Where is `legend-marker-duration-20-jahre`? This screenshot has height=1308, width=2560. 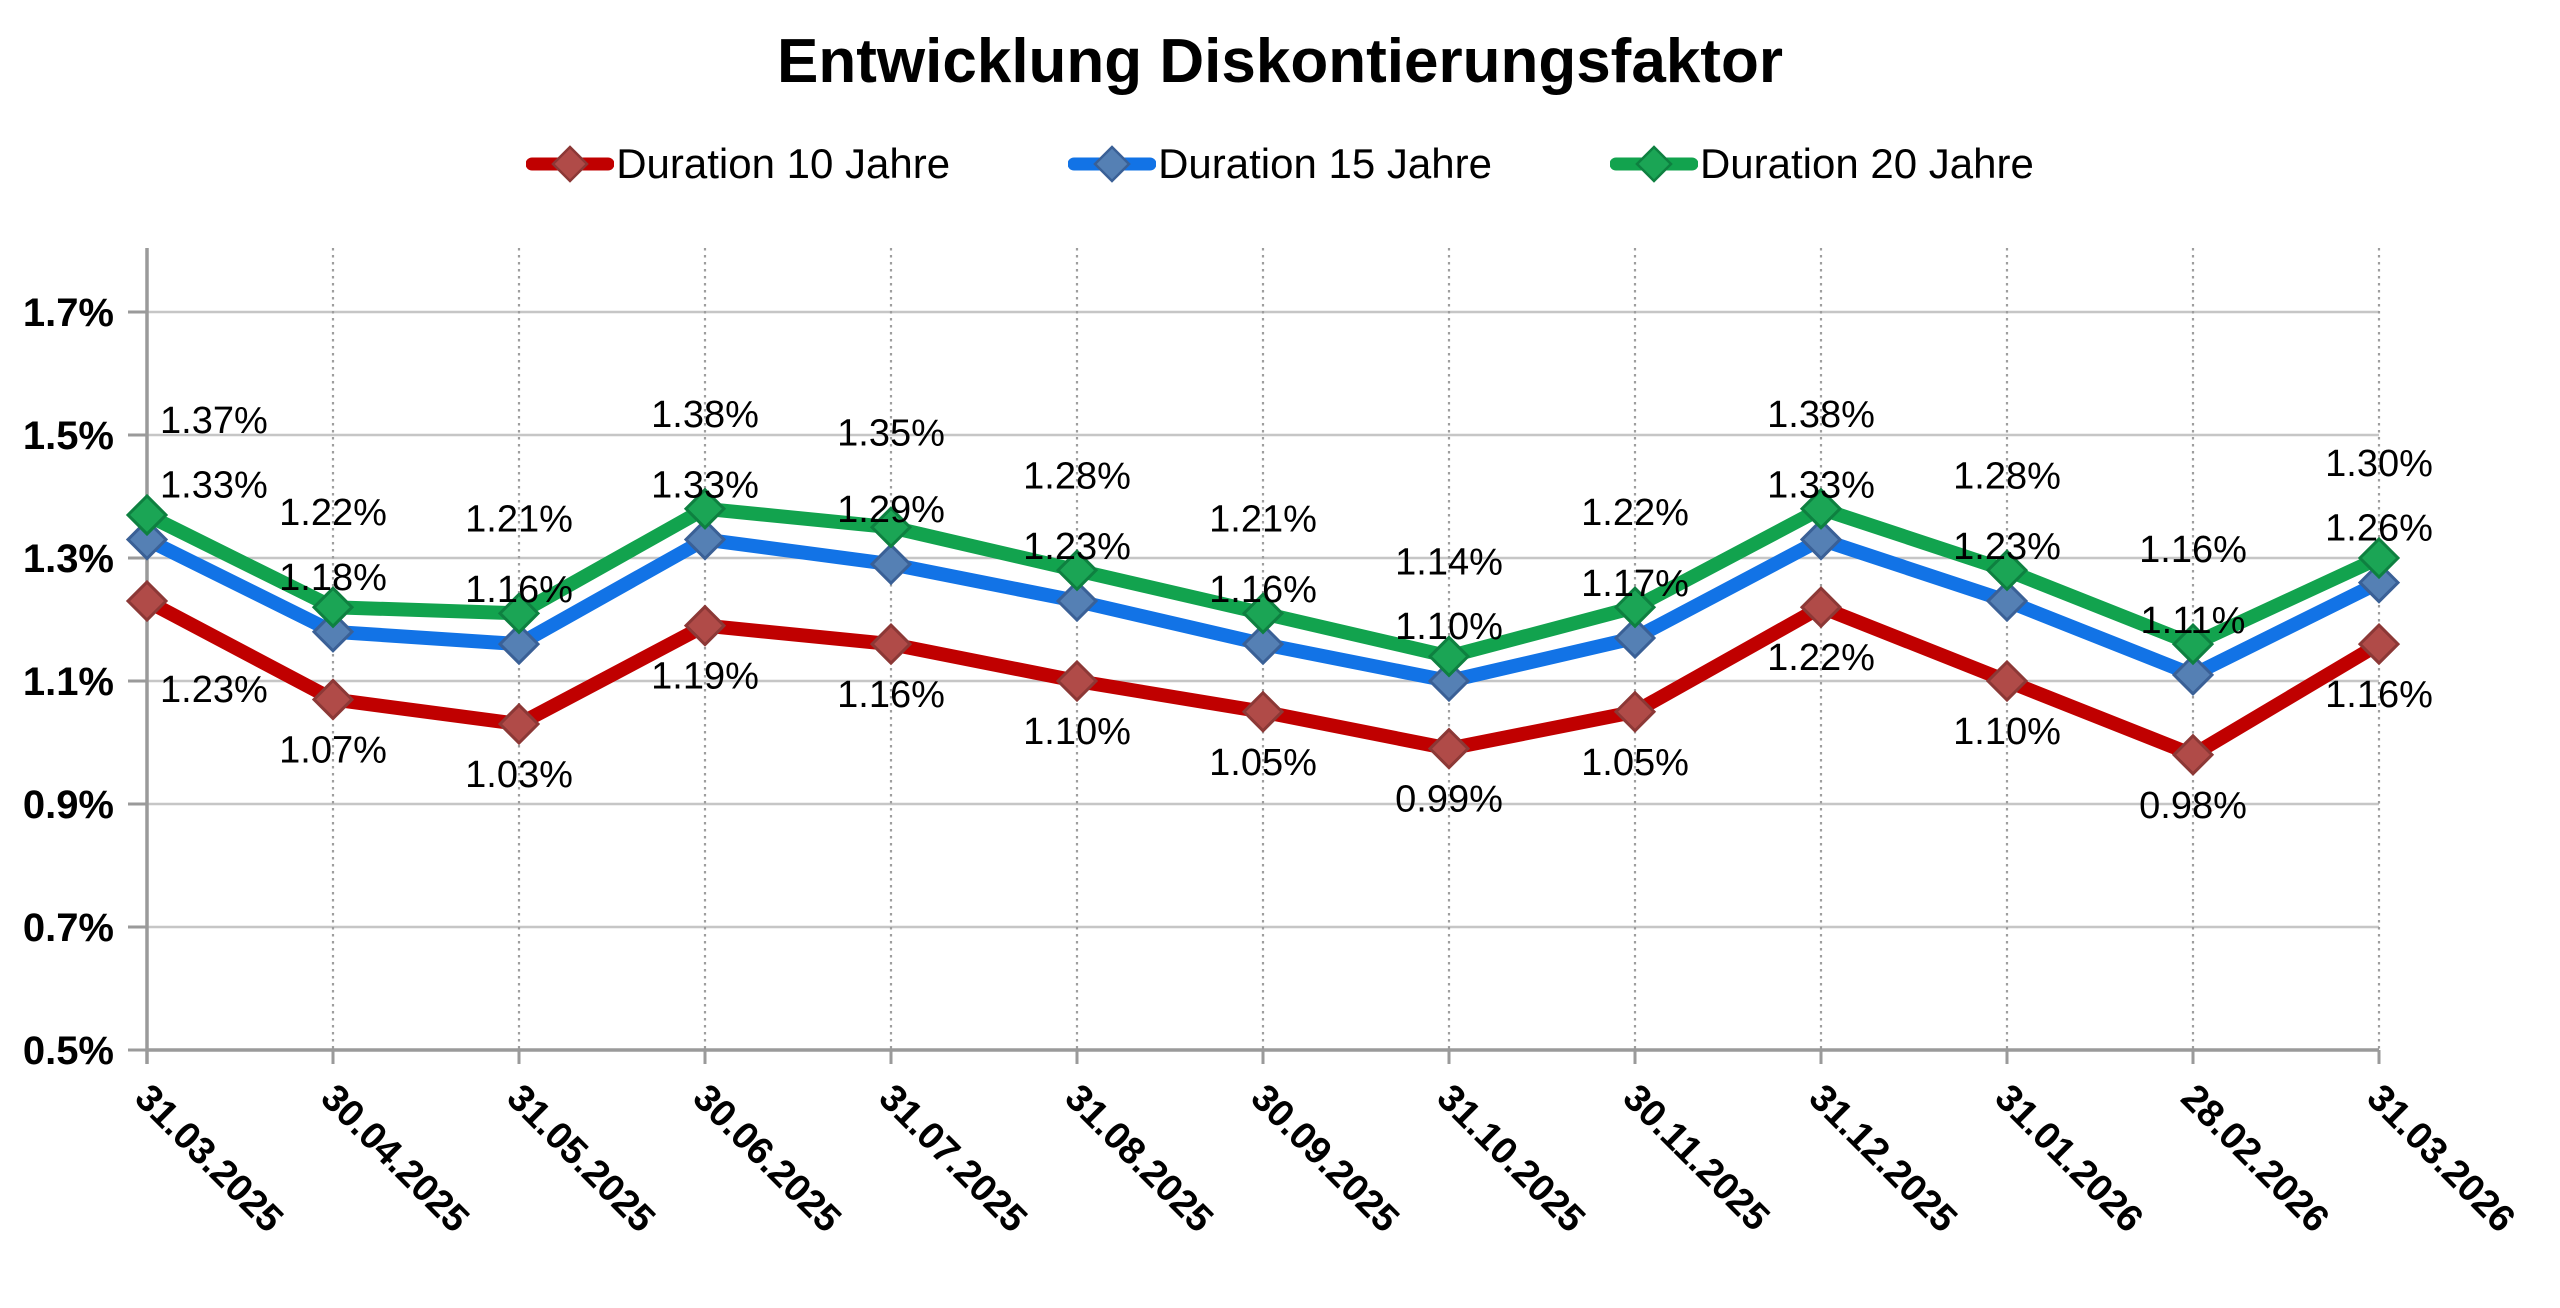
legend-marker-duration-20-jahre is located at coordinates (1653, 164).